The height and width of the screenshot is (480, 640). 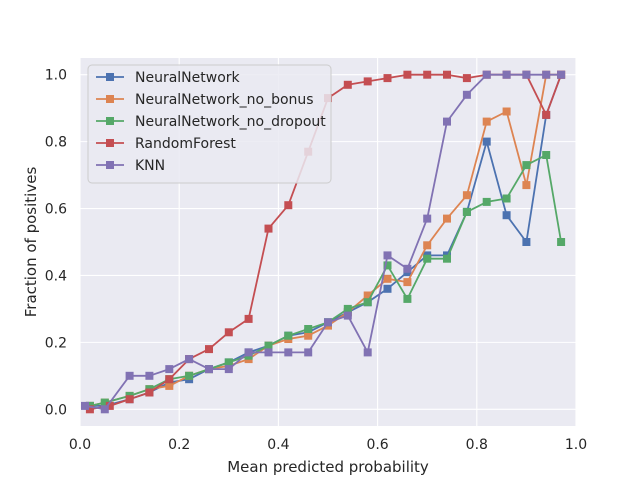 What do you see at coordinates (56, 243) in the screenshot?
I see `y-tick-labels: 0.0 0.2 0.4 0.6 0.8 1.0` at bounding box center [56, 243].